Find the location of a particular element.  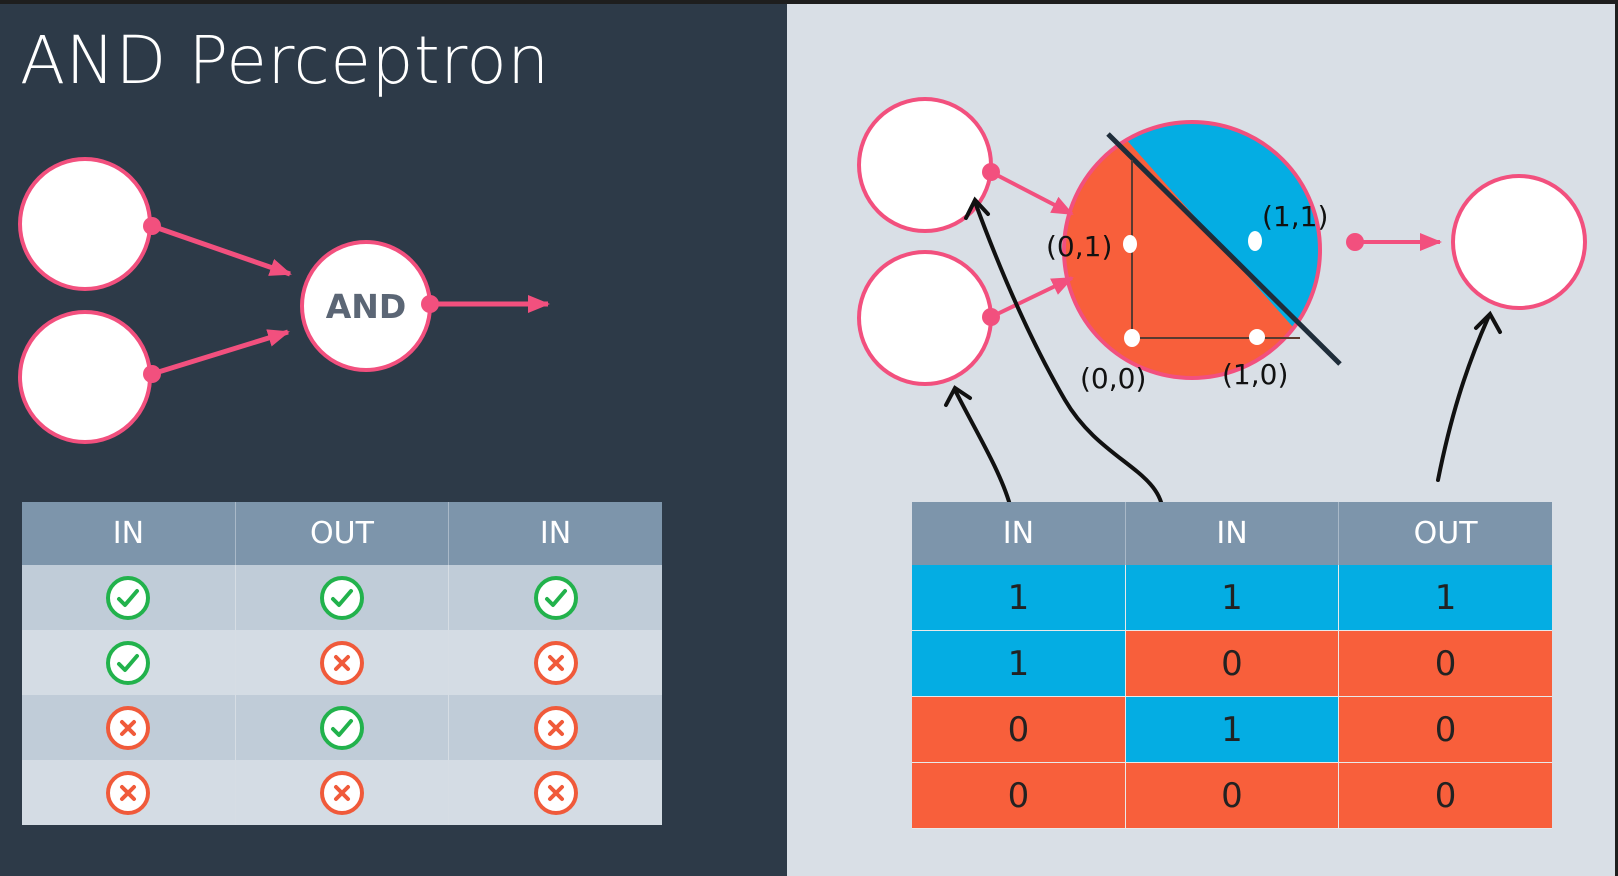

table-row: 0 1 0 is located at coordinates (1232, 729).